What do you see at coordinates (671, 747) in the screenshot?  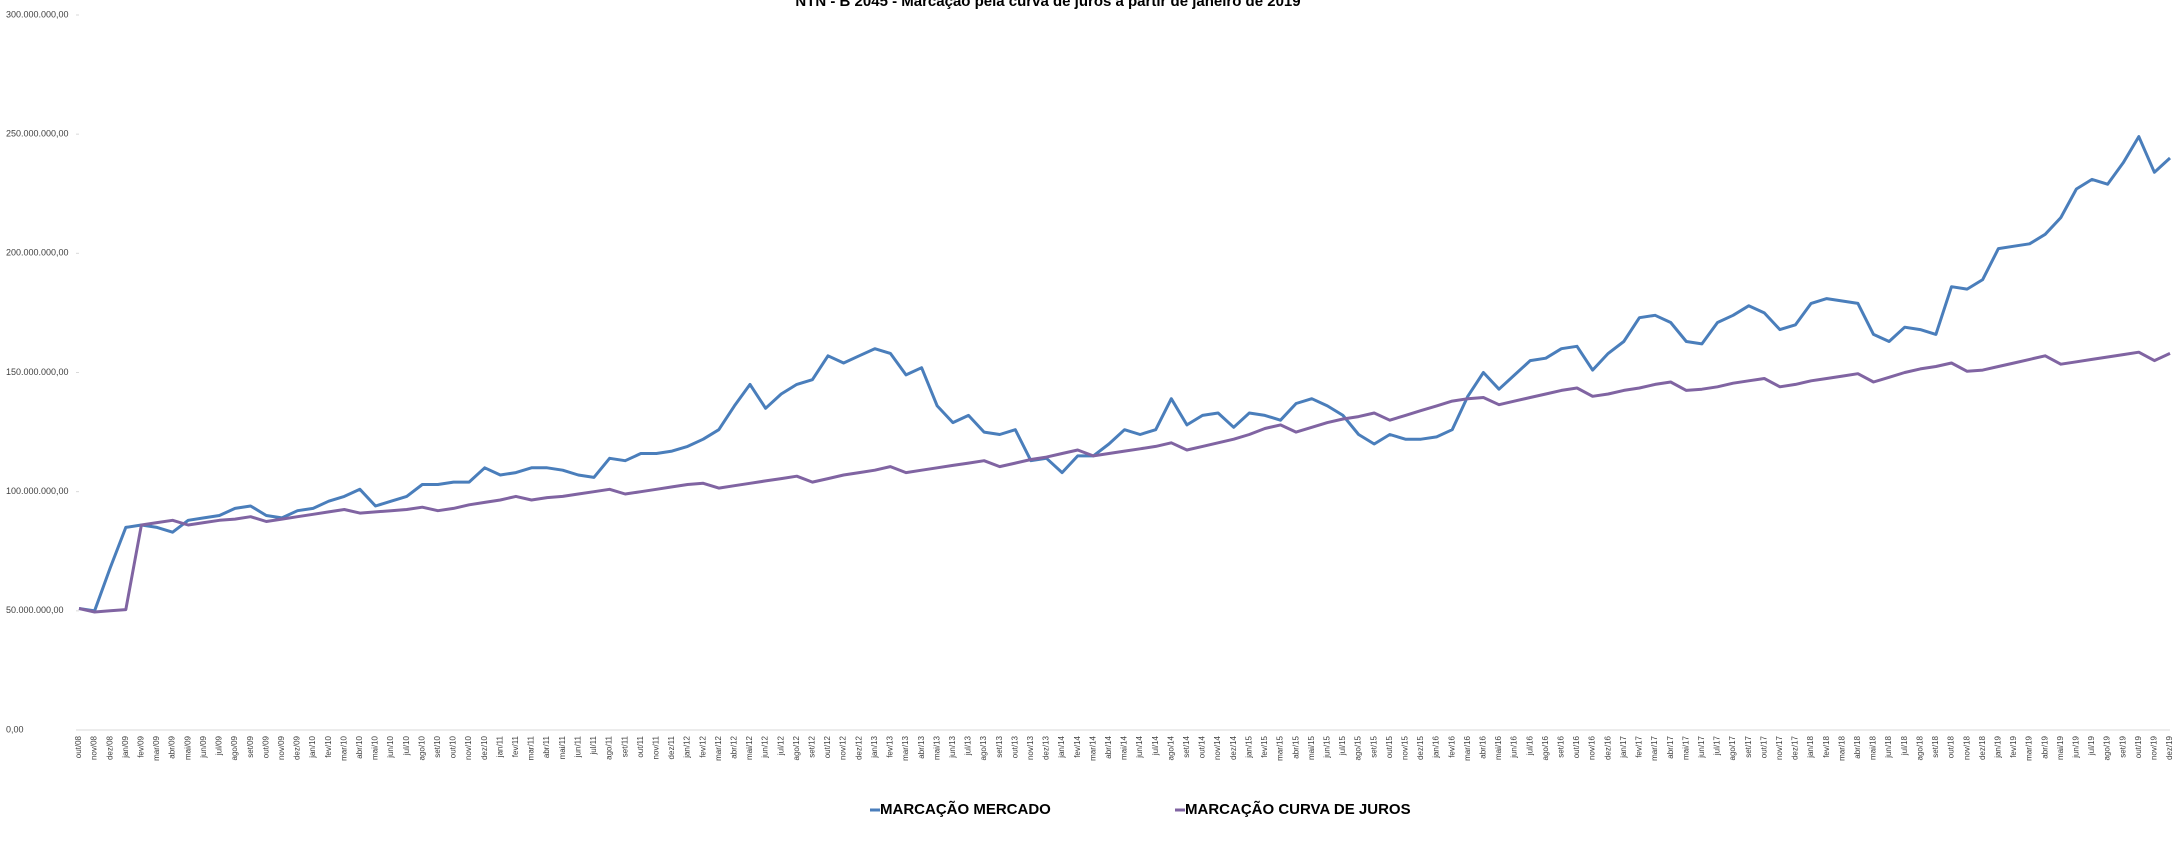 I see `x-tick-label: dez/11` at bounding box center [671, 747].